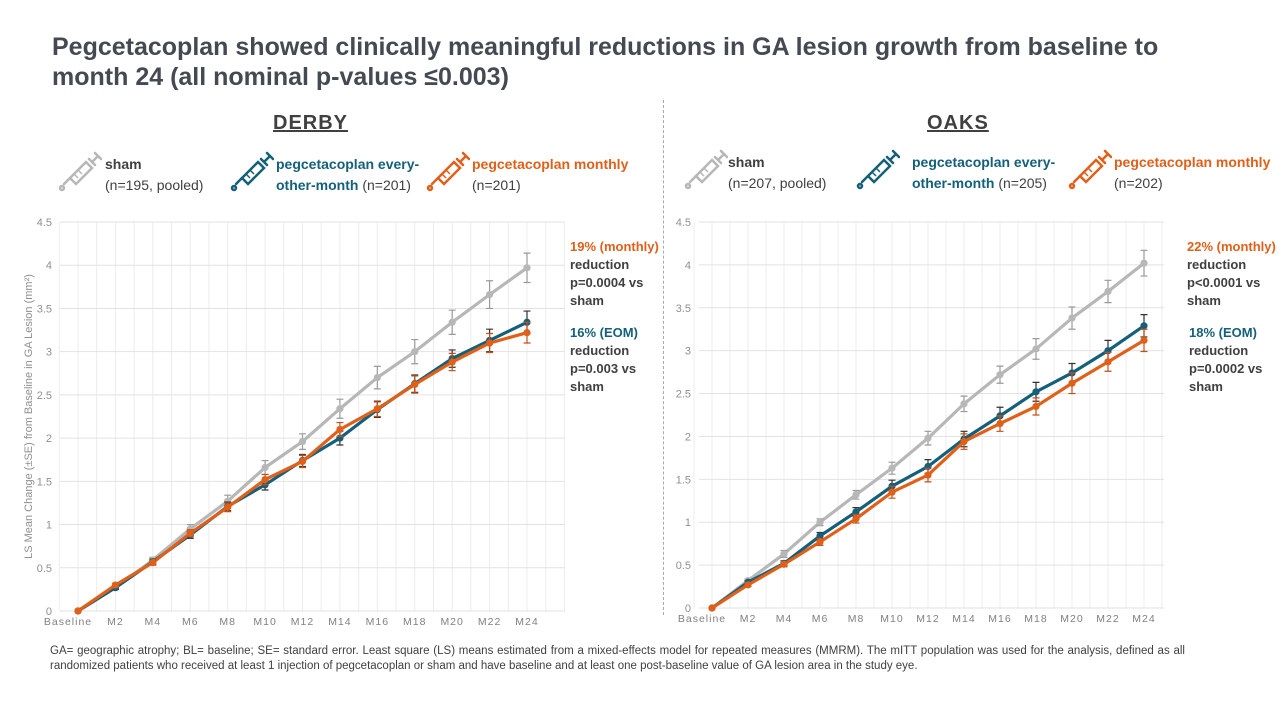 Image resolution: width=1280 pixels, height=720 pixels. Describe the element at coordinates (160, 175) in the screenshot. I see `legend-item-sham: sham (n=195, pooled)` at that location.